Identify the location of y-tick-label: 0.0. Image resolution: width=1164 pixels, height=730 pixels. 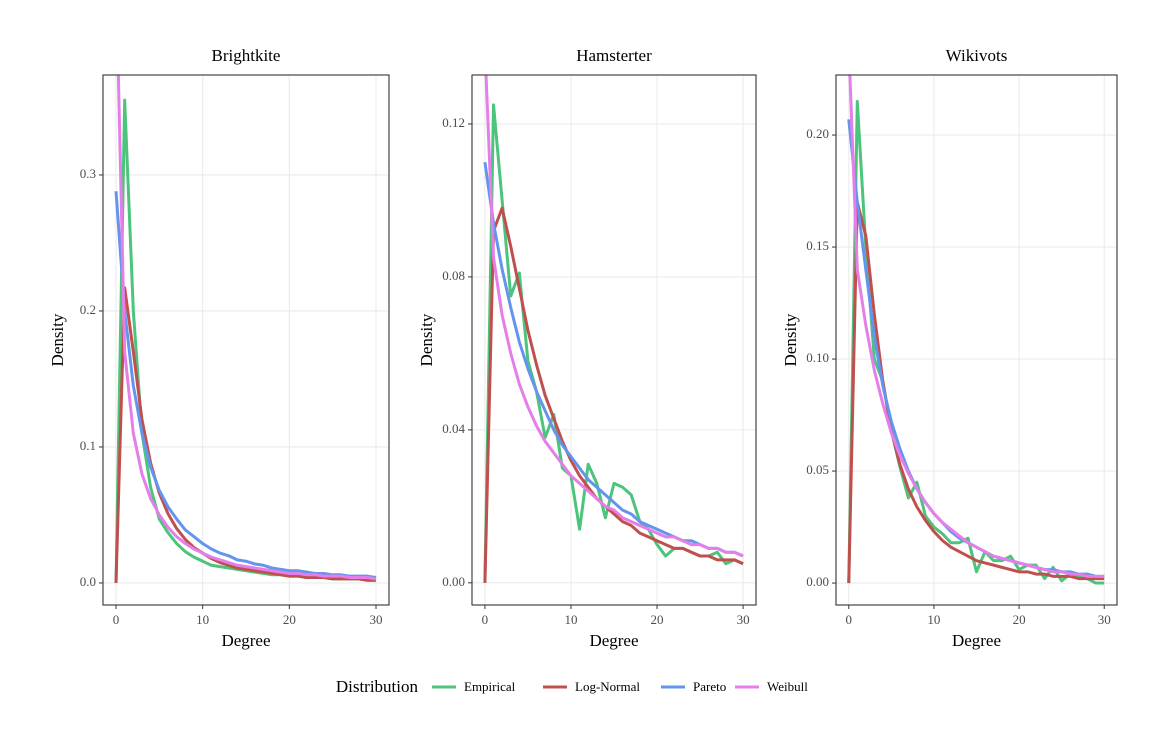
(88, 581).